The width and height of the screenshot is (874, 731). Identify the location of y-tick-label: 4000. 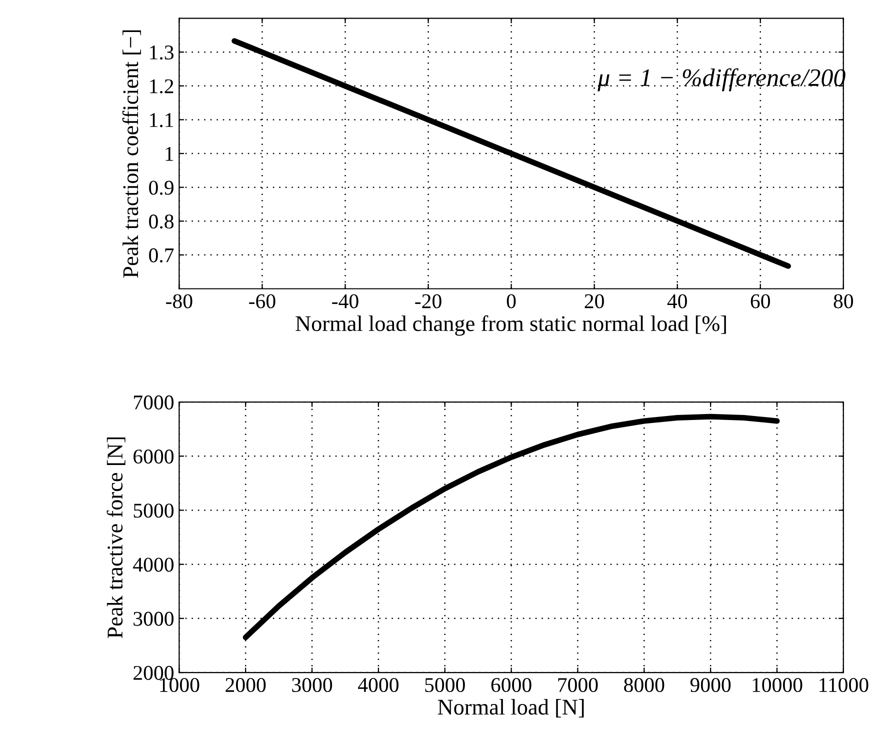
(153, 565).